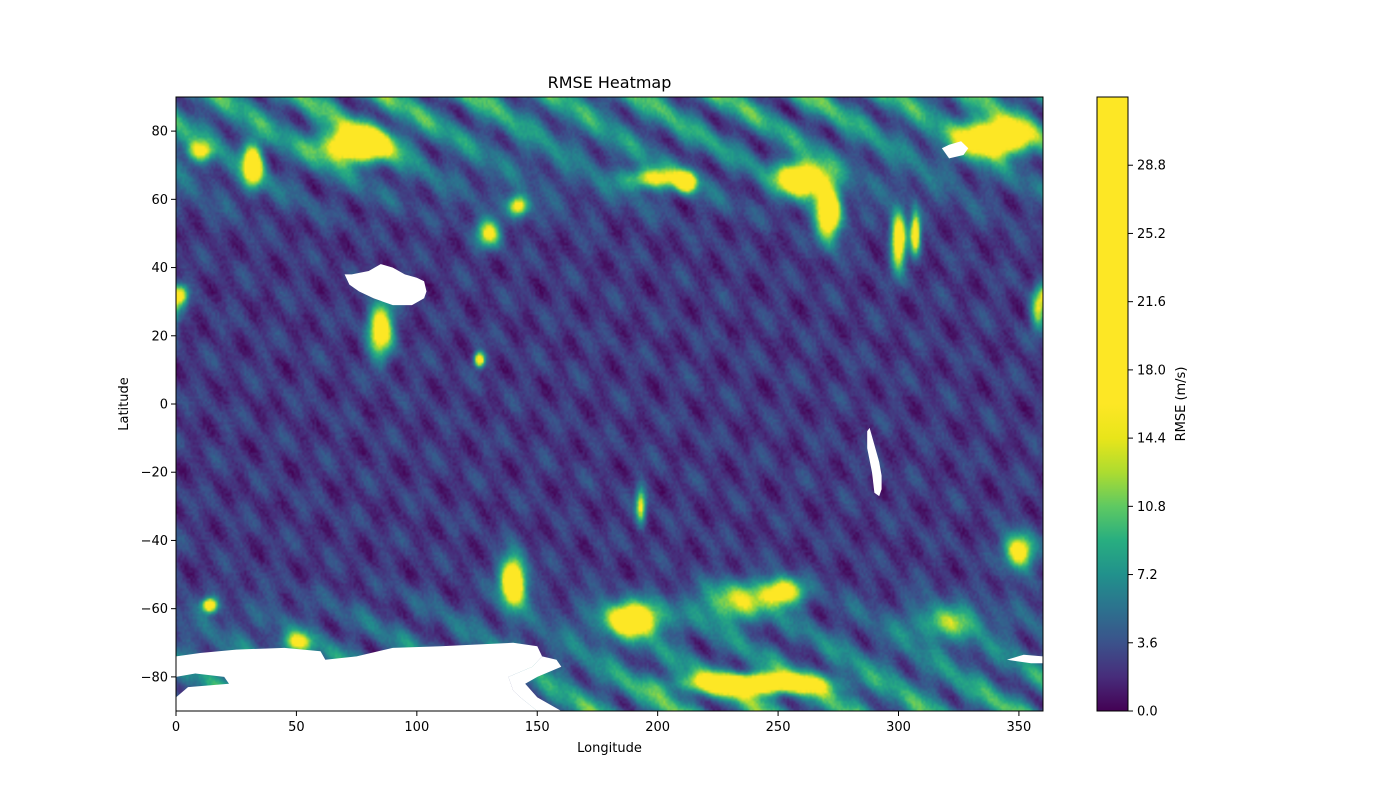  I want to click on y-tick-label: −40, so click(154, 541).